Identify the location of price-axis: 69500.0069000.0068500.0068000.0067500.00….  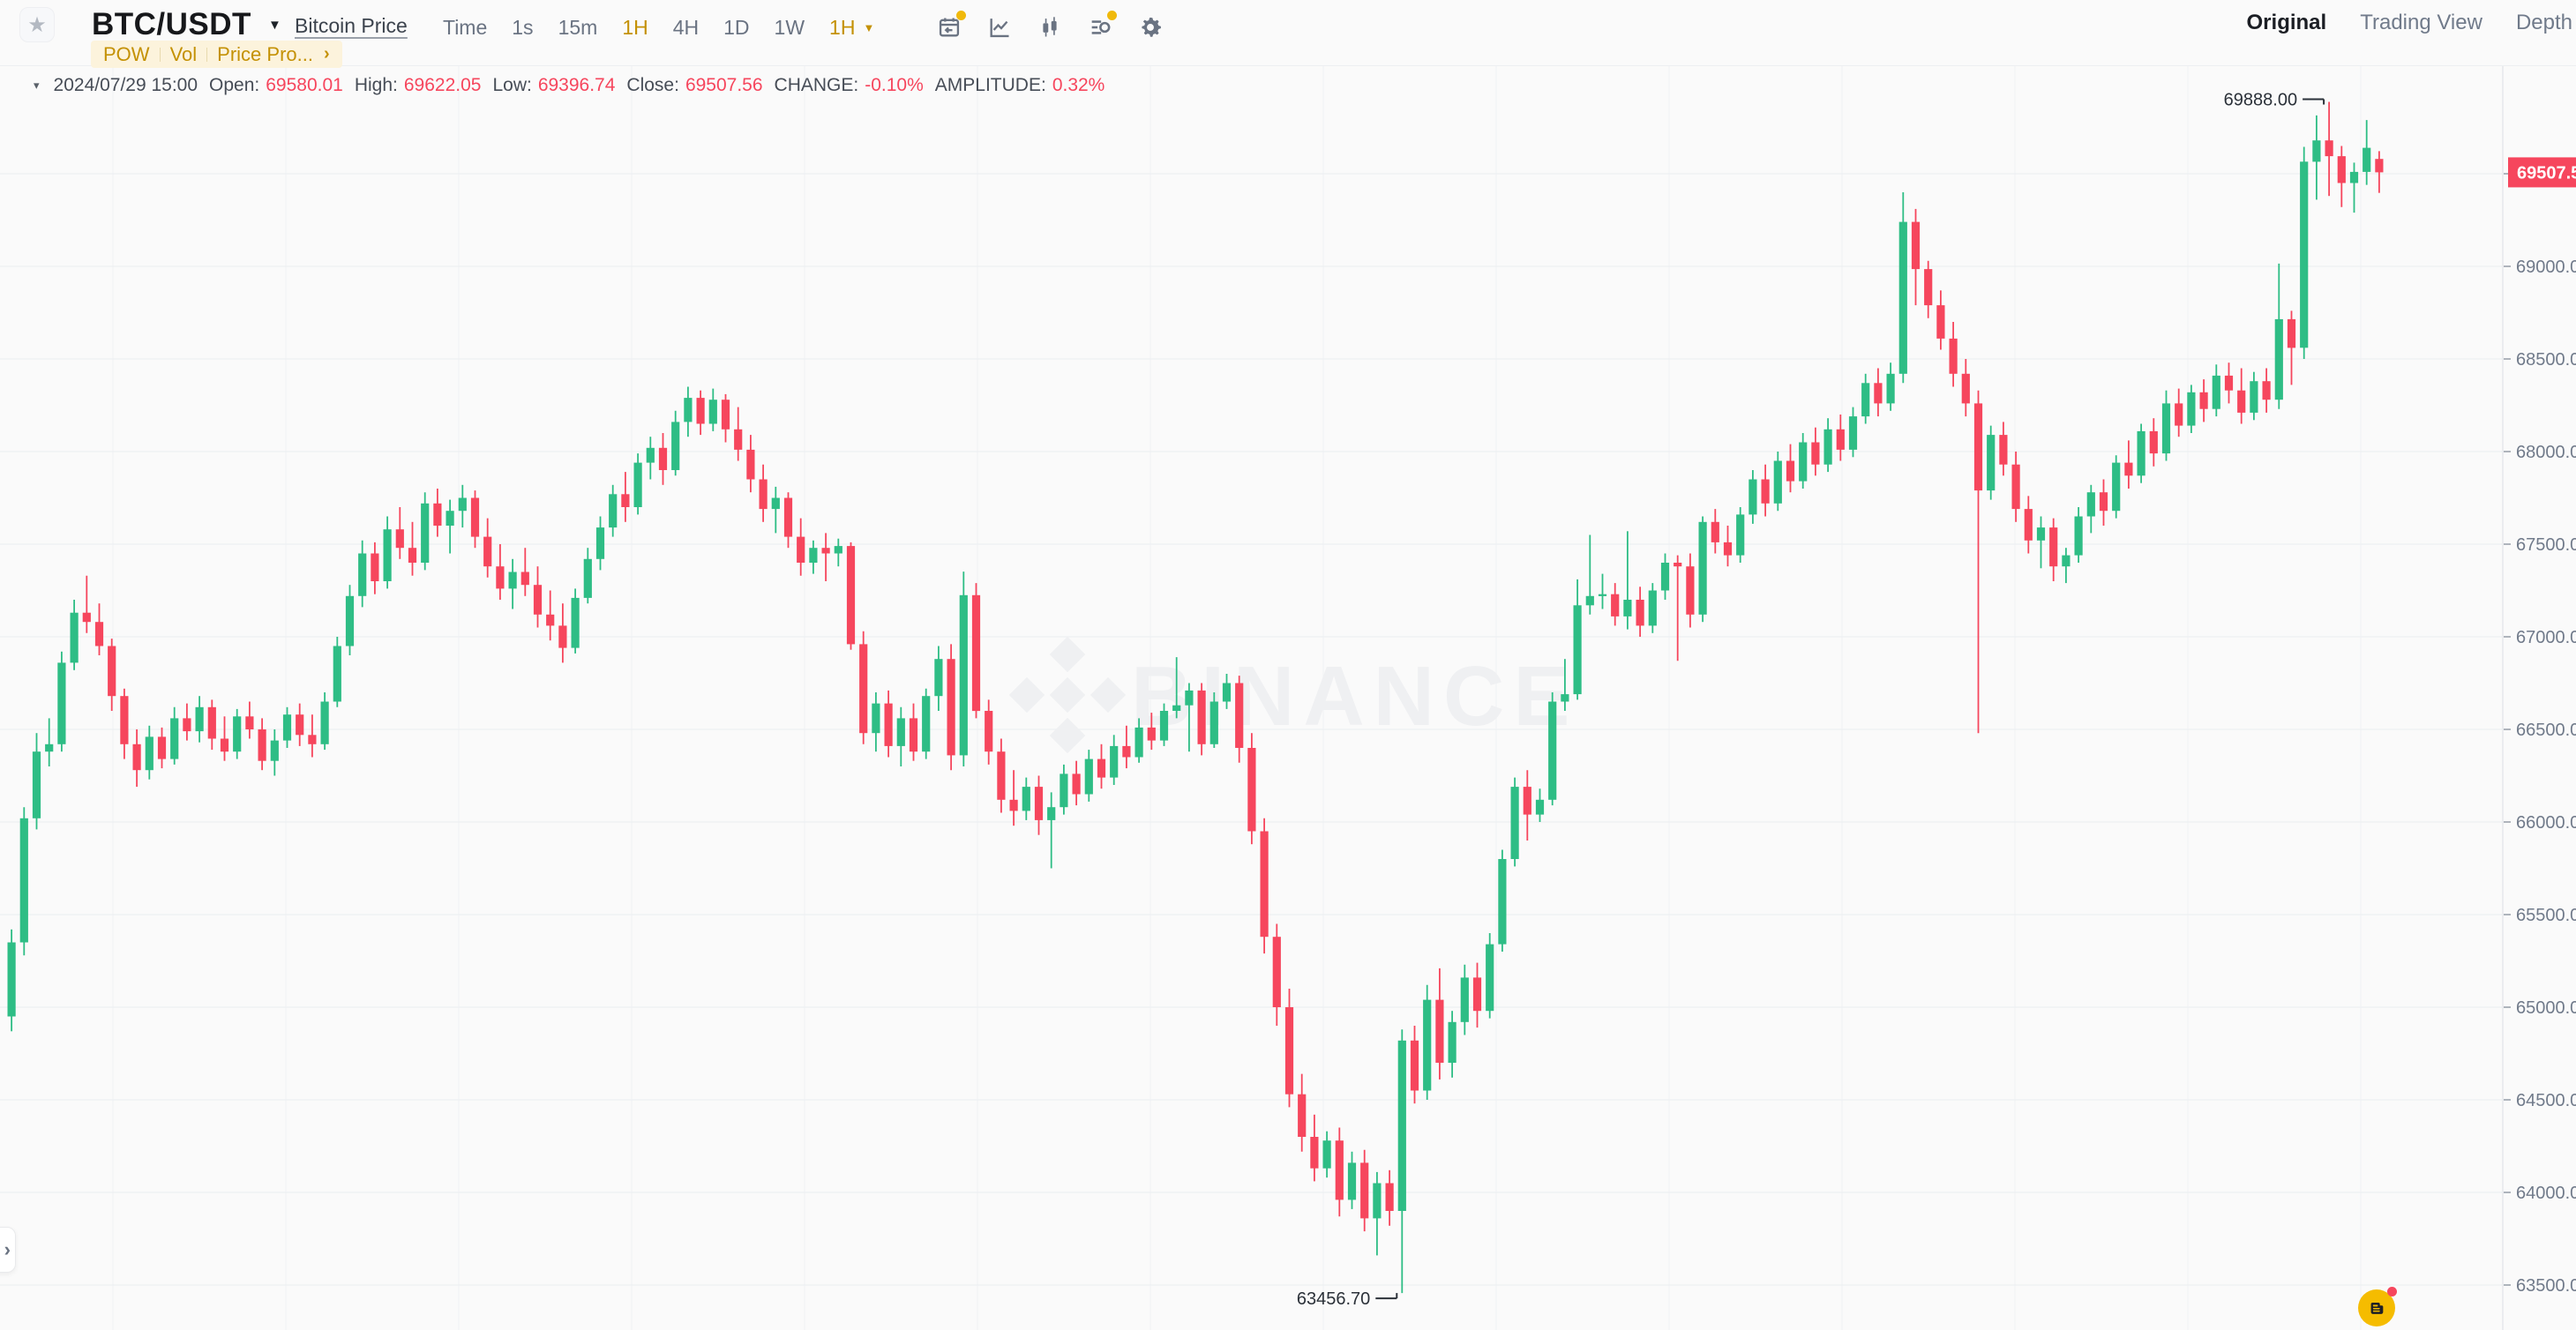
(2539, 698).